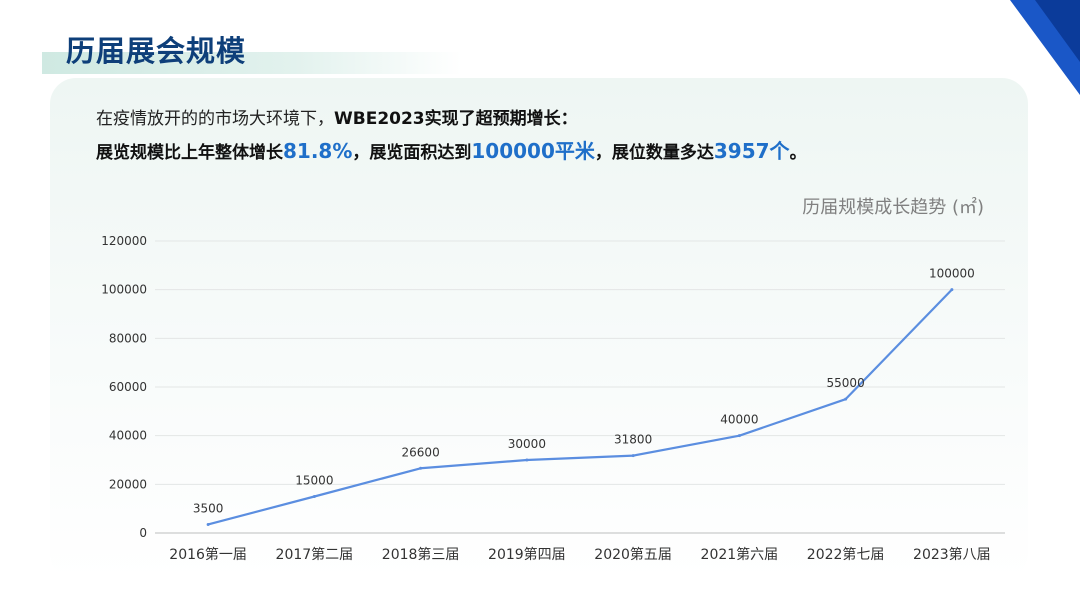 The image size is (1080, 608). What do you see at coordinates (527, 444) in the screenshot?
I see `data-label: 30000` at bounding box center [527, 444].